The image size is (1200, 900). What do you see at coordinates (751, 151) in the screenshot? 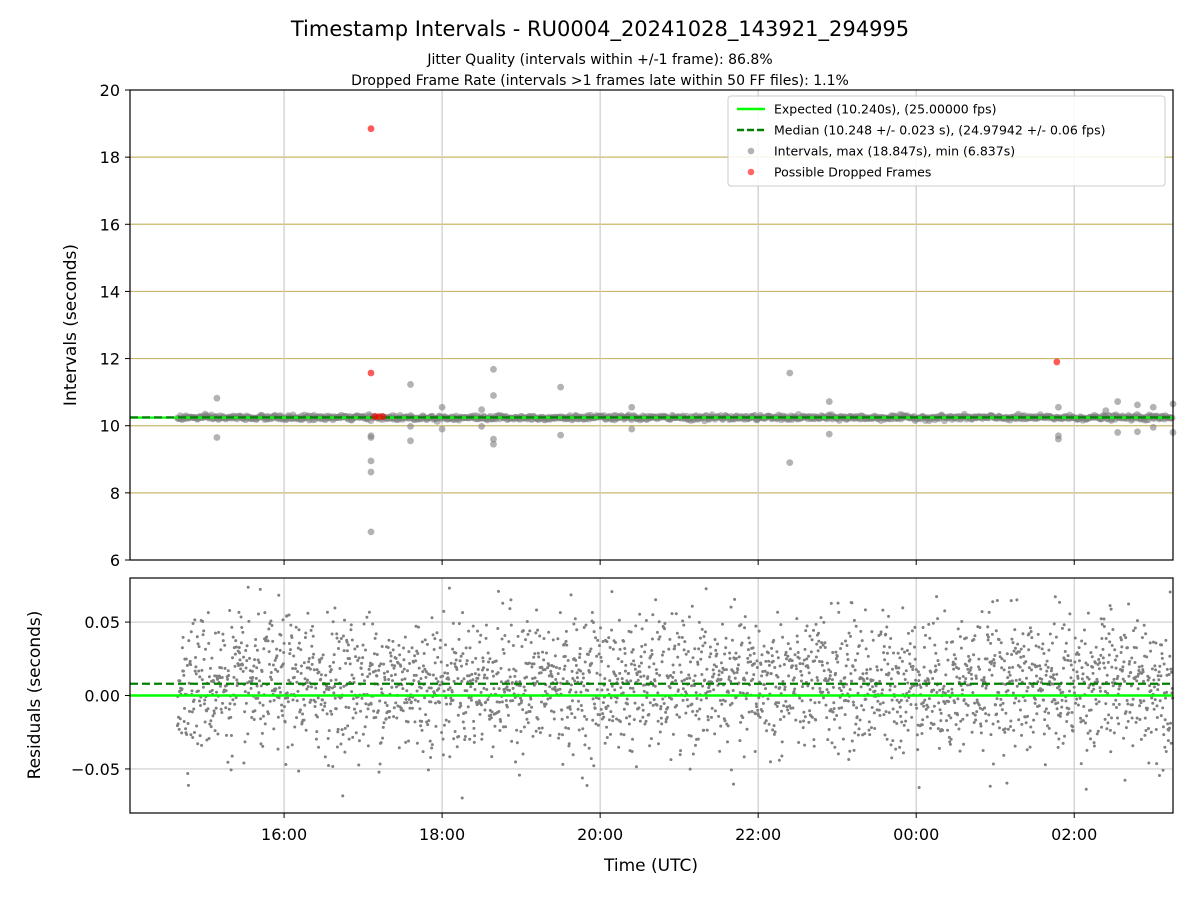
I see `legend-intervals-swatch` at bounding box center [751, 151].